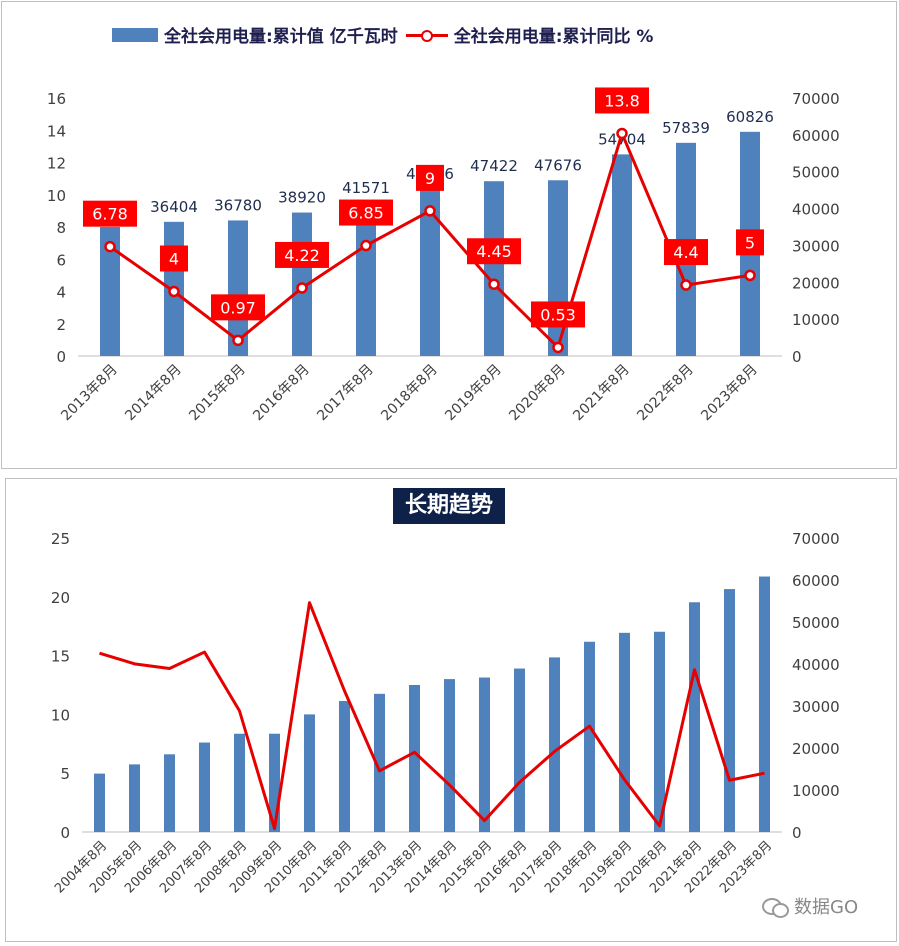  Describe the element at coordinates (686, 128) in the screenshot. I see `bar-data-label: 57839` at that location.